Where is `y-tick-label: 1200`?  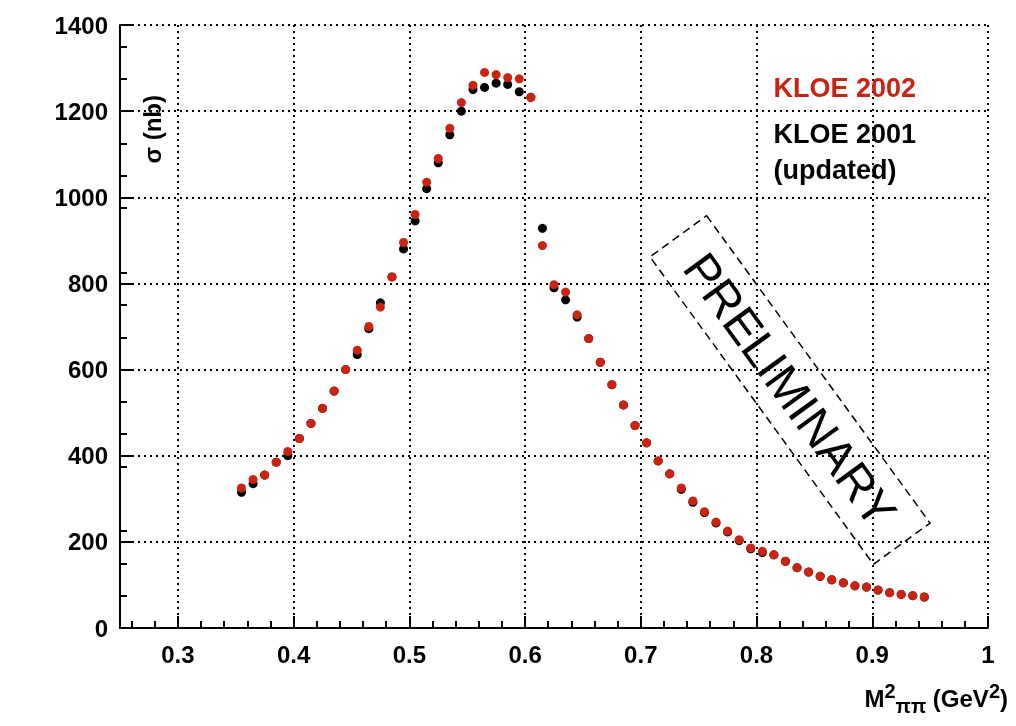
y-tick-label: 1200 is located at coordinates (81, 111).